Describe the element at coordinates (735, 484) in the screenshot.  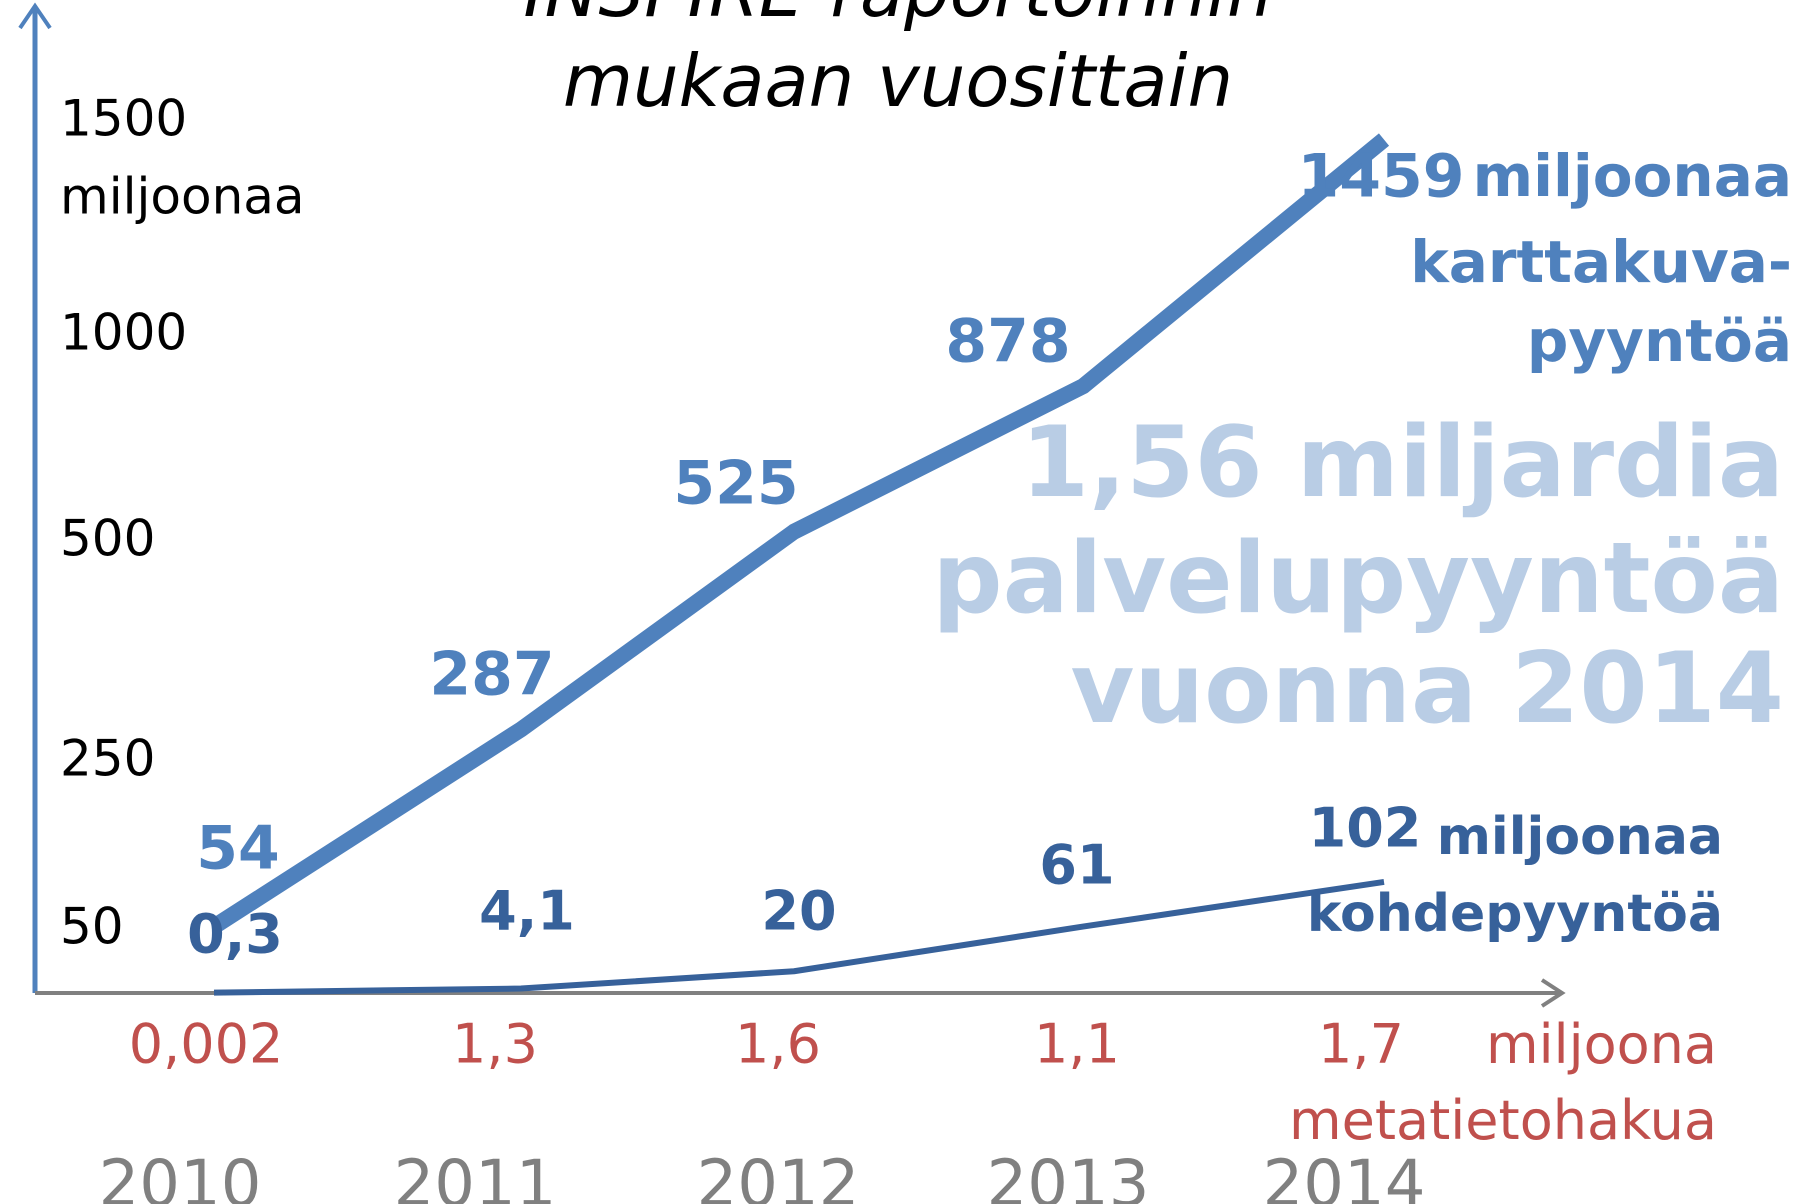
I see `data-label: 525` at that location.